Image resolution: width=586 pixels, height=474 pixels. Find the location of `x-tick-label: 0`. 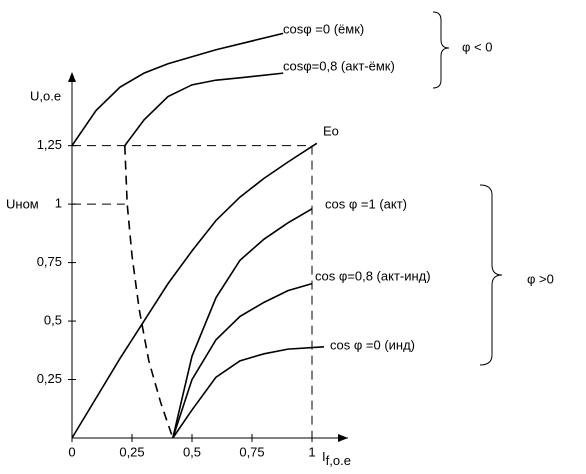

x-tick-label: 0 is located at coordinates (71, 451).